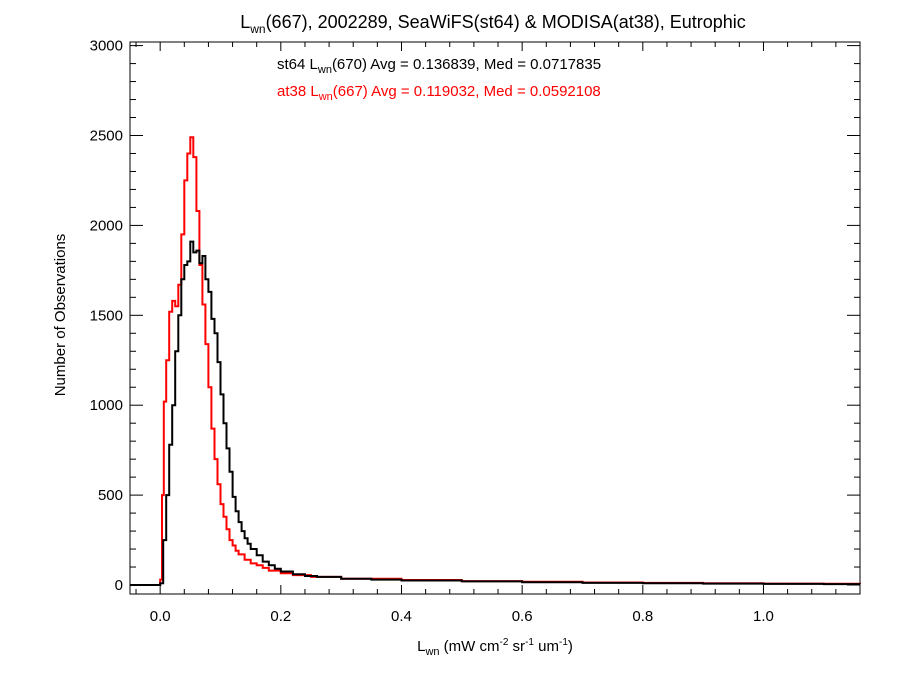 The image size is (900, 675). What do you see at coordinates (106, 225) in the screenshot?
I see `y-tick-label: 2000` at bounding box center [106, 225].